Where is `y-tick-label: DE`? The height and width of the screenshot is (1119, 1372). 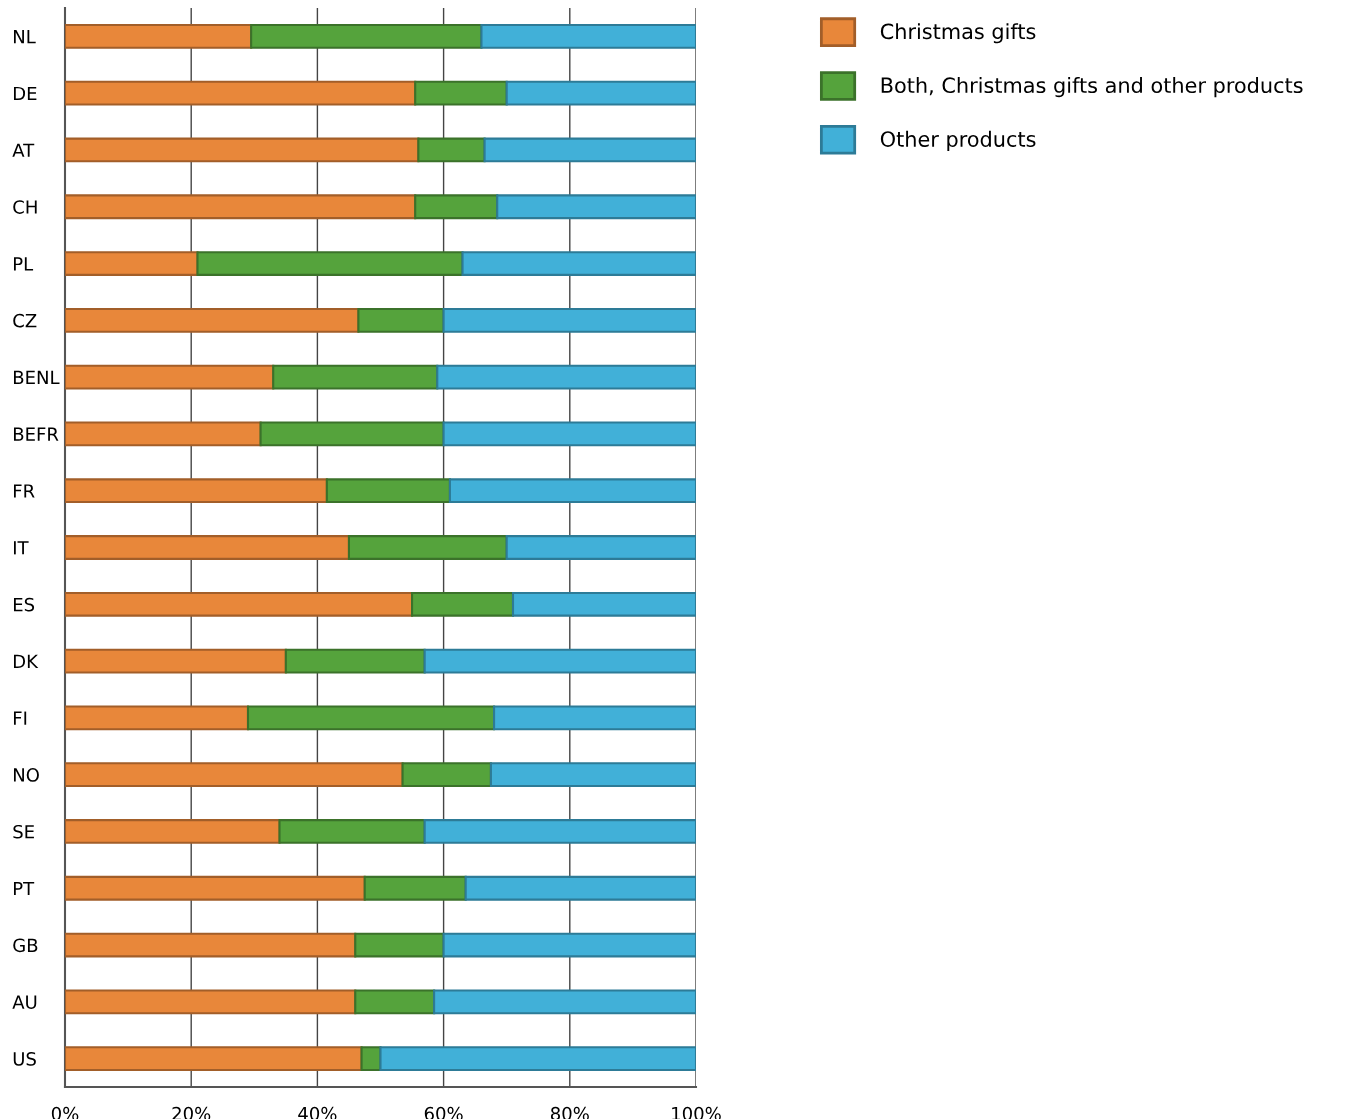
y-tick-label: DE is located at coordinates (25, 93).